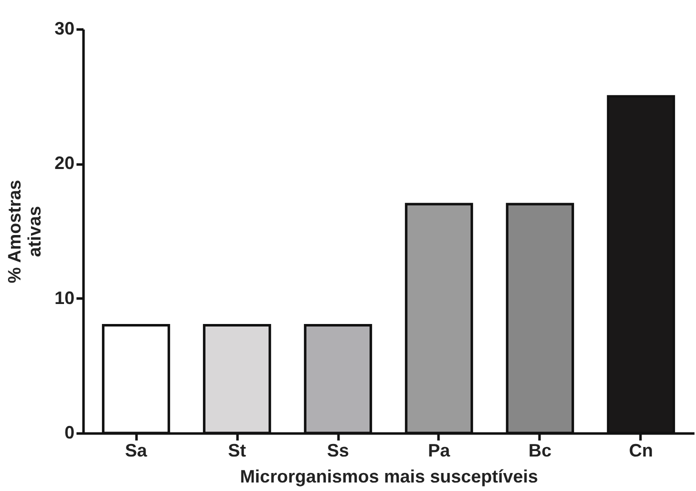 The image size is (696, 491). Describe the element at coordinates (237, 450) in the screenshot. I see `x-tick-label: St` at that location.